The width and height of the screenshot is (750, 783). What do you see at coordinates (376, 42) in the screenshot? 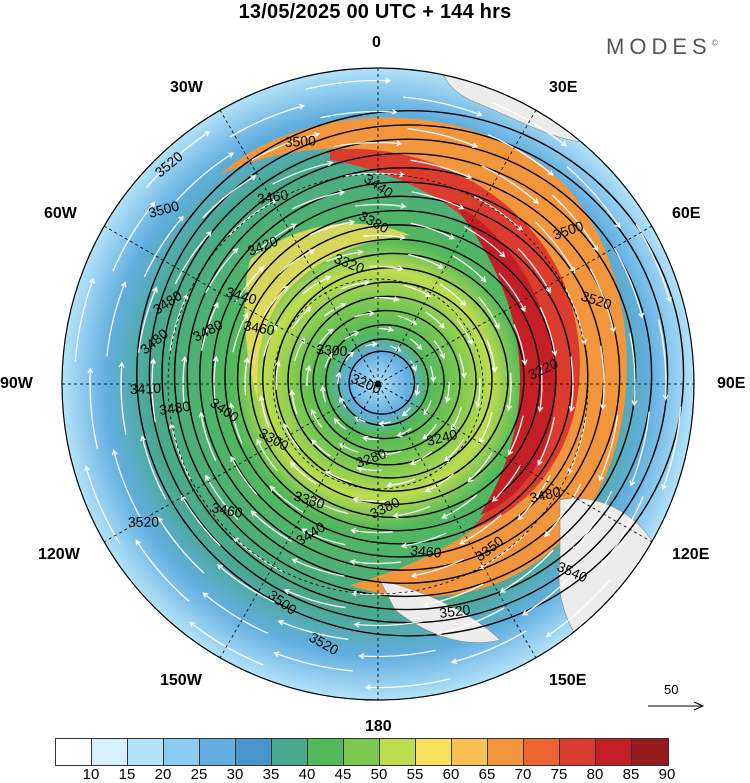
I see `lon-label-0: 0` at bounding box center [376, 42].